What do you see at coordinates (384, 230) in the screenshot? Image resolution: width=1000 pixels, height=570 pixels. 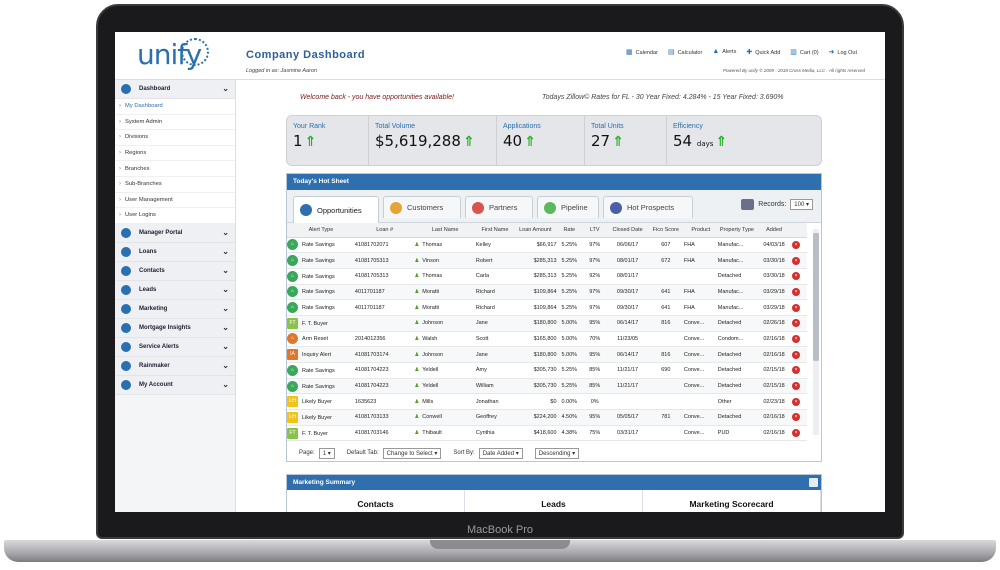 I see `col-loan-number: Loan #` at bounding box center [384, 230].